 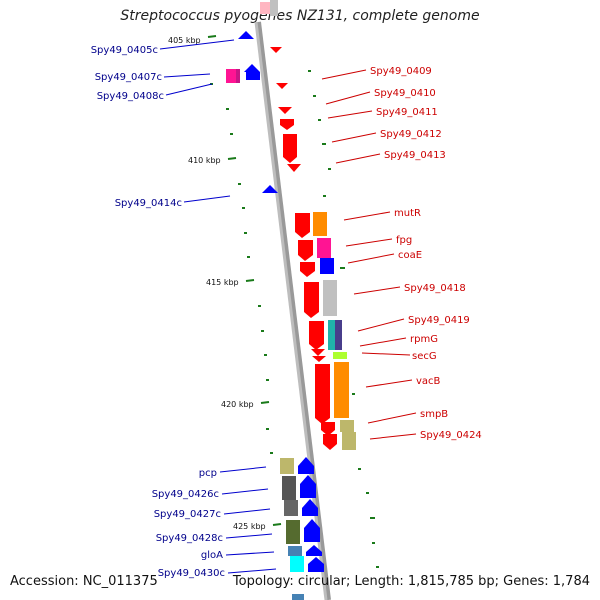 I want to click on gene-spy49-0408c-body, so click(x=253, y=76).